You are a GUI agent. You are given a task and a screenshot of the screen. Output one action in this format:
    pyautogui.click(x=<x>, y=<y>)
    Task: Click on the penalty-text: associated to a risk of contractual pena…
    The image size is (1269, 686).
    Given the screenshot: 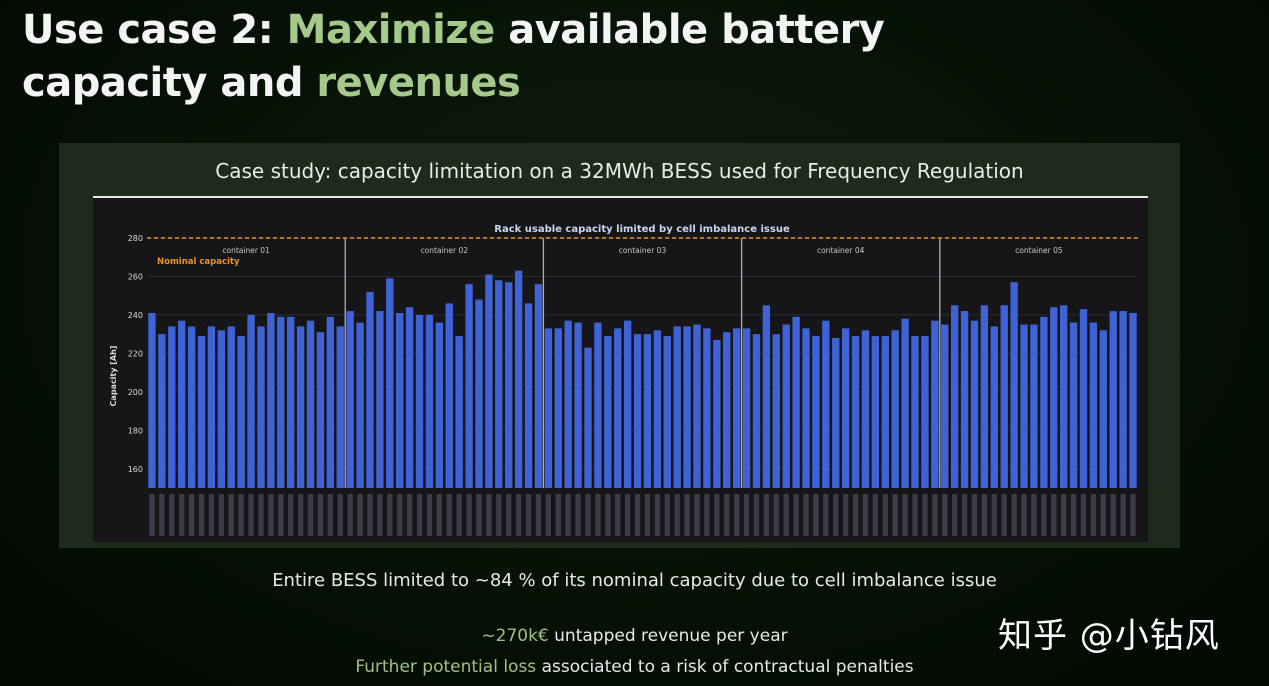 What is the action you would take?
    pyautogui.click(x=725, y=667)
    